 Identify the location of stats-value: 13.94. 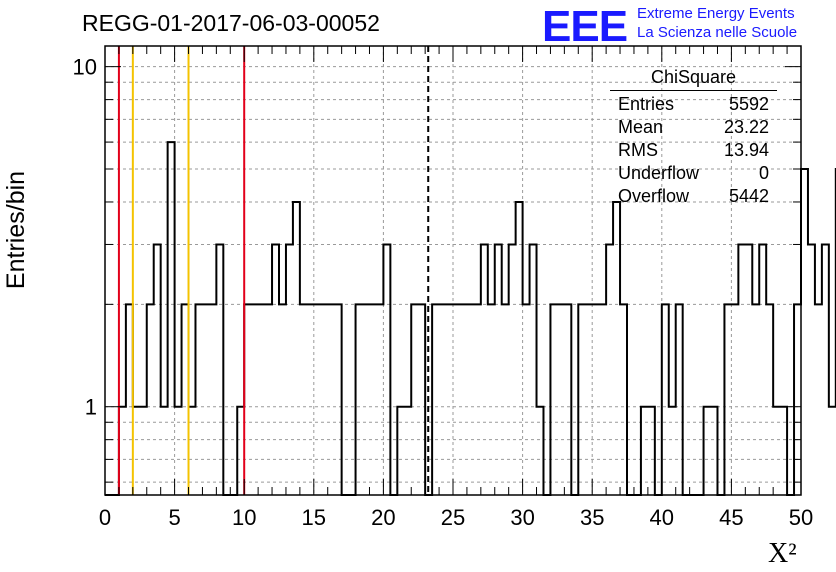
(746, 150).